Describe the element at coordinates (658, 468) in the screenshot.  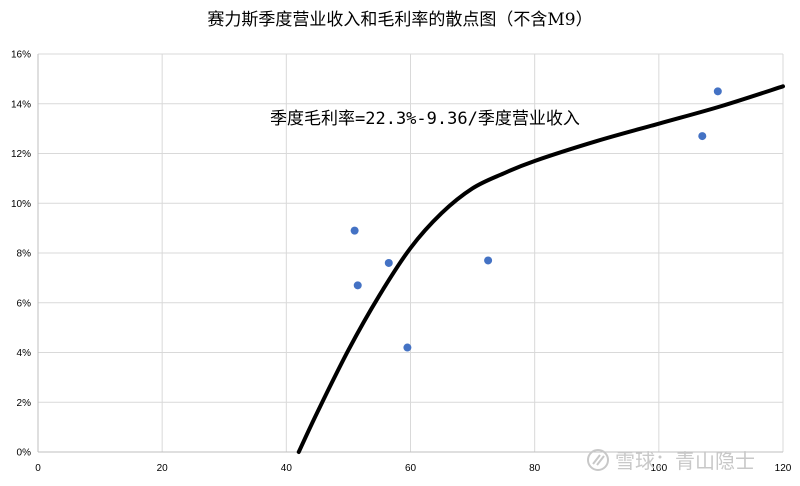
I see `x-tick-label: 100` at that location.